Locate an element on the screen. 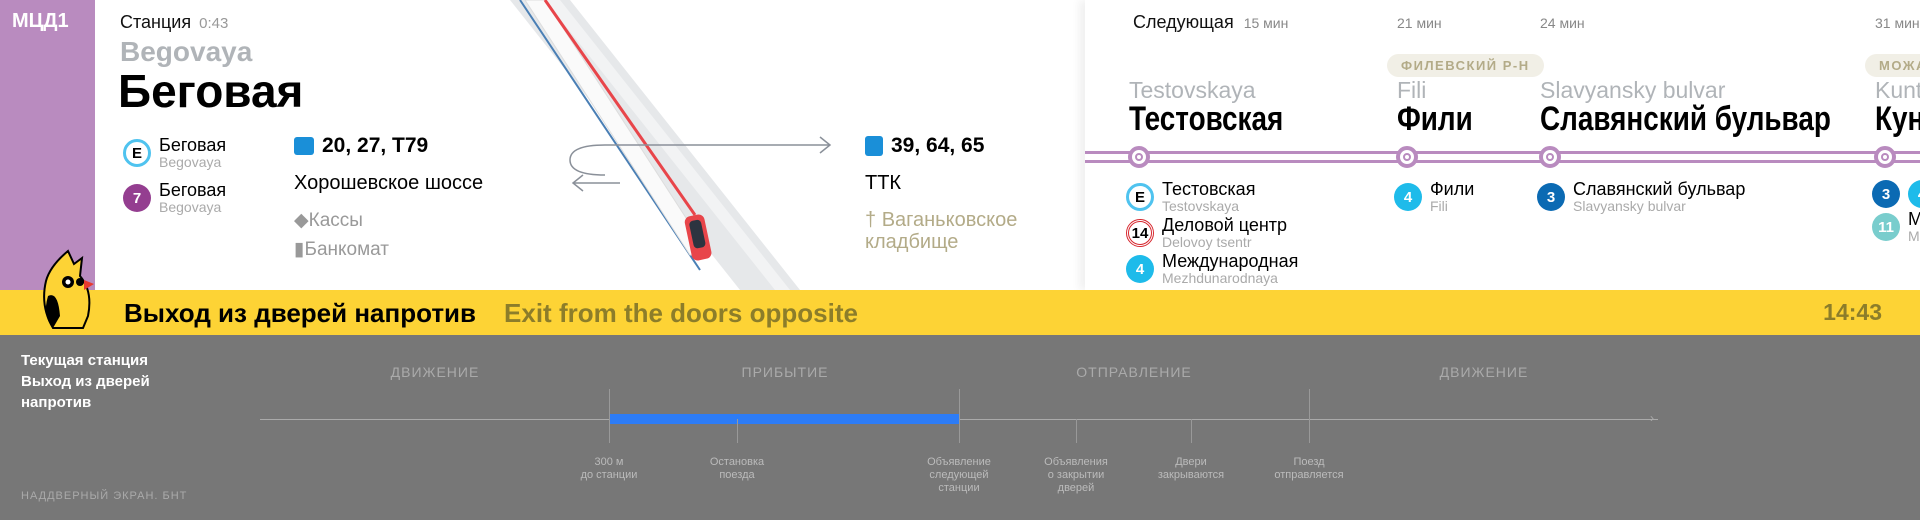  event-label: Двери закрываются is located at coordinates (1191, 468).